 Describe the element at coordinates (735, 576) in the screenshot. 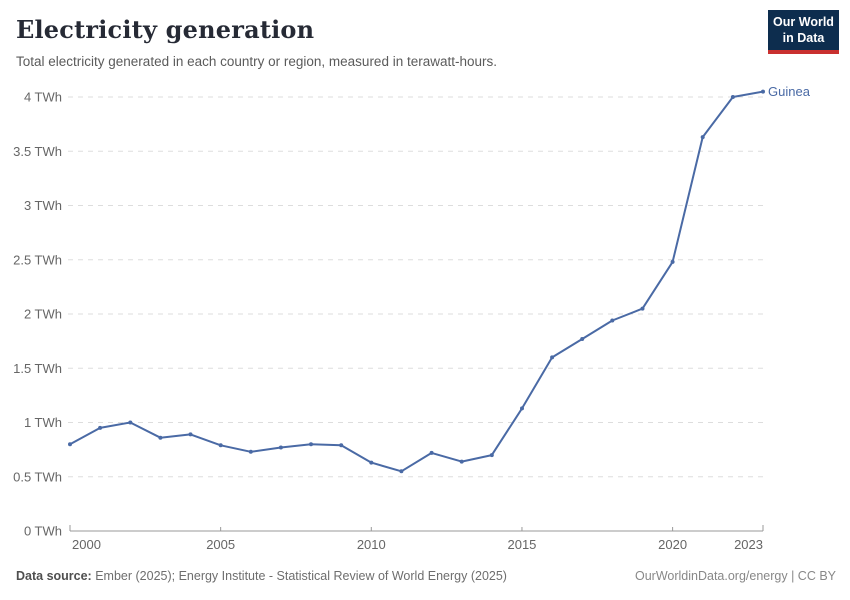

I see `footer-credit: OurWorldinData.org/energy | CC BY` at that location.